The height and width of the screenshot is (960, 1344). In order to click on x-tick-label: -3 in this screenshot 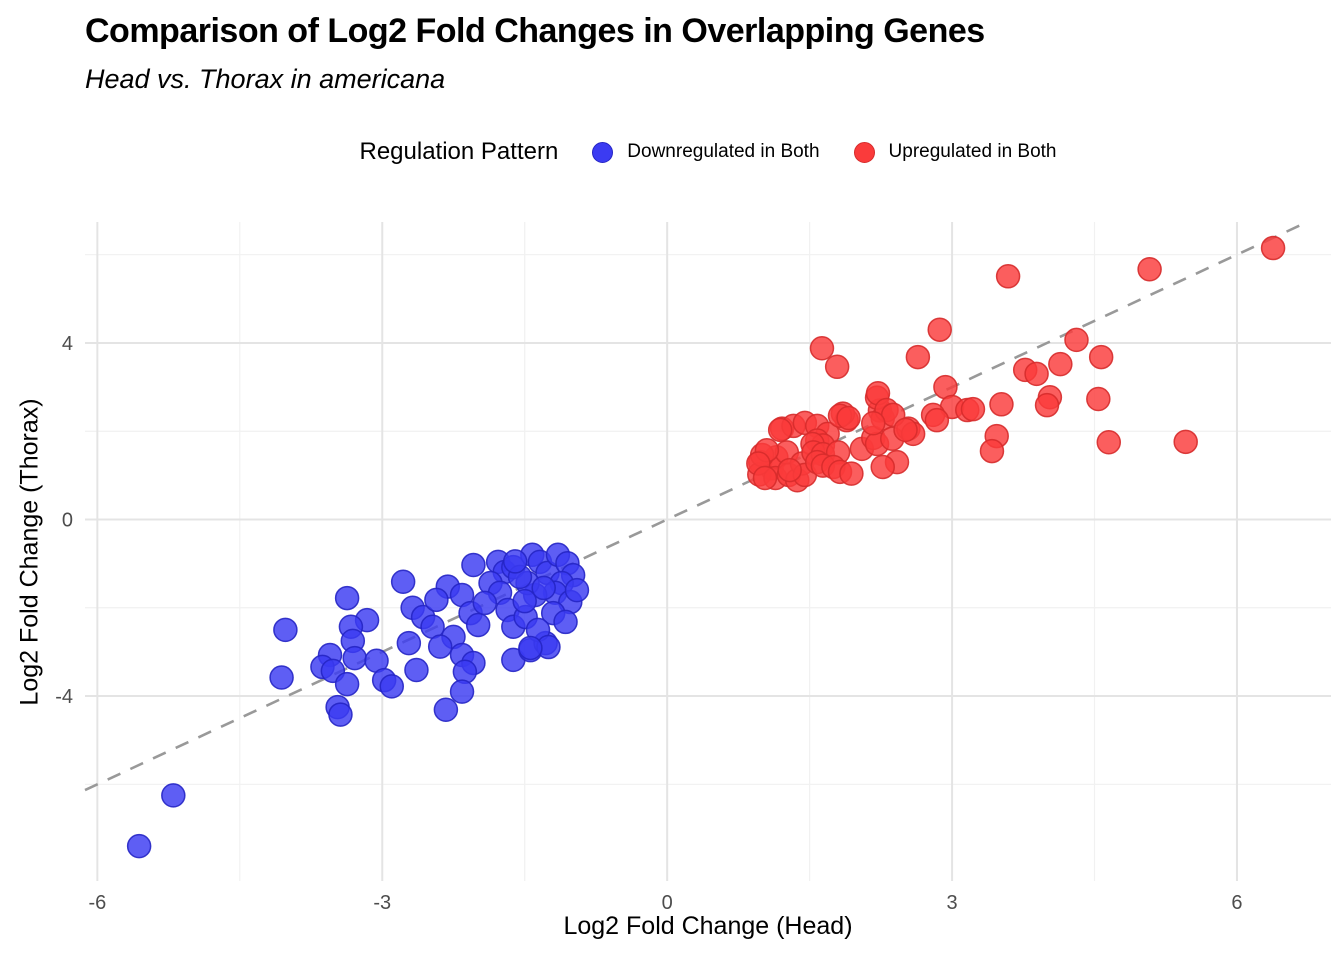, I will do `click(382, 903)`.